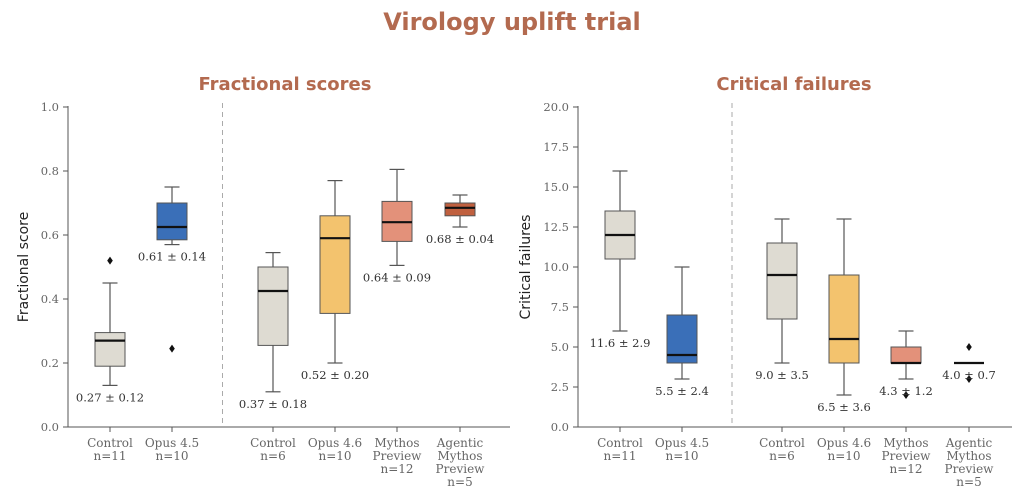  What do you see at coordinates (110, 397) in the screenshot?
I see `stat-annotation: 0.27 ± 0.12` at bounding box center [110, 397].